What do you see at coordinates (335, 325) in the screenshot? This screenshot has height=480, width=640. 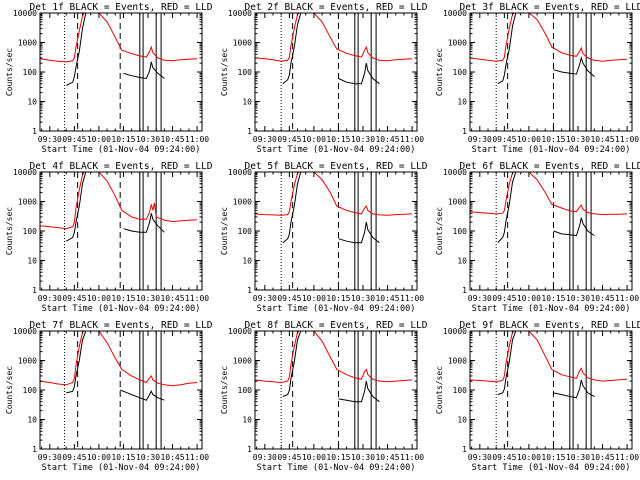 I see `panel-title: Det 8f BLACK = Events, RED = LLD` at bounding box center [335, 325].